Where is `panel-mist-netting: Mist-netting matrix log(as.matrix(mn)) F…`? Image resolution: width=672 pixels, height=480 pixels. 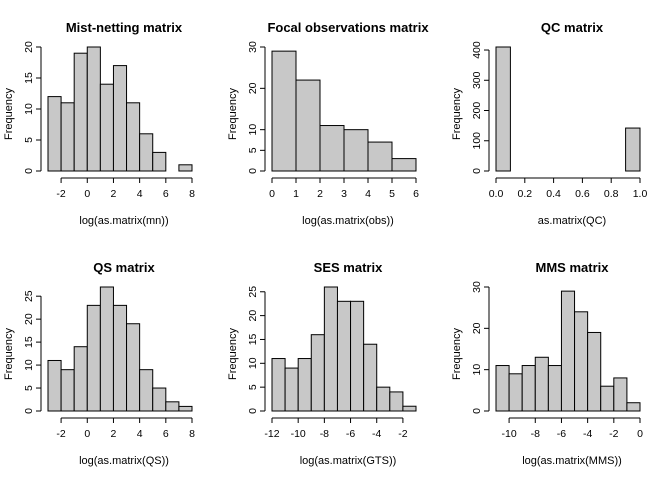 panel-mist-netting: Mist-netting matrix log(as.matrix(mn)) F… is located at coordinates (99, 123).